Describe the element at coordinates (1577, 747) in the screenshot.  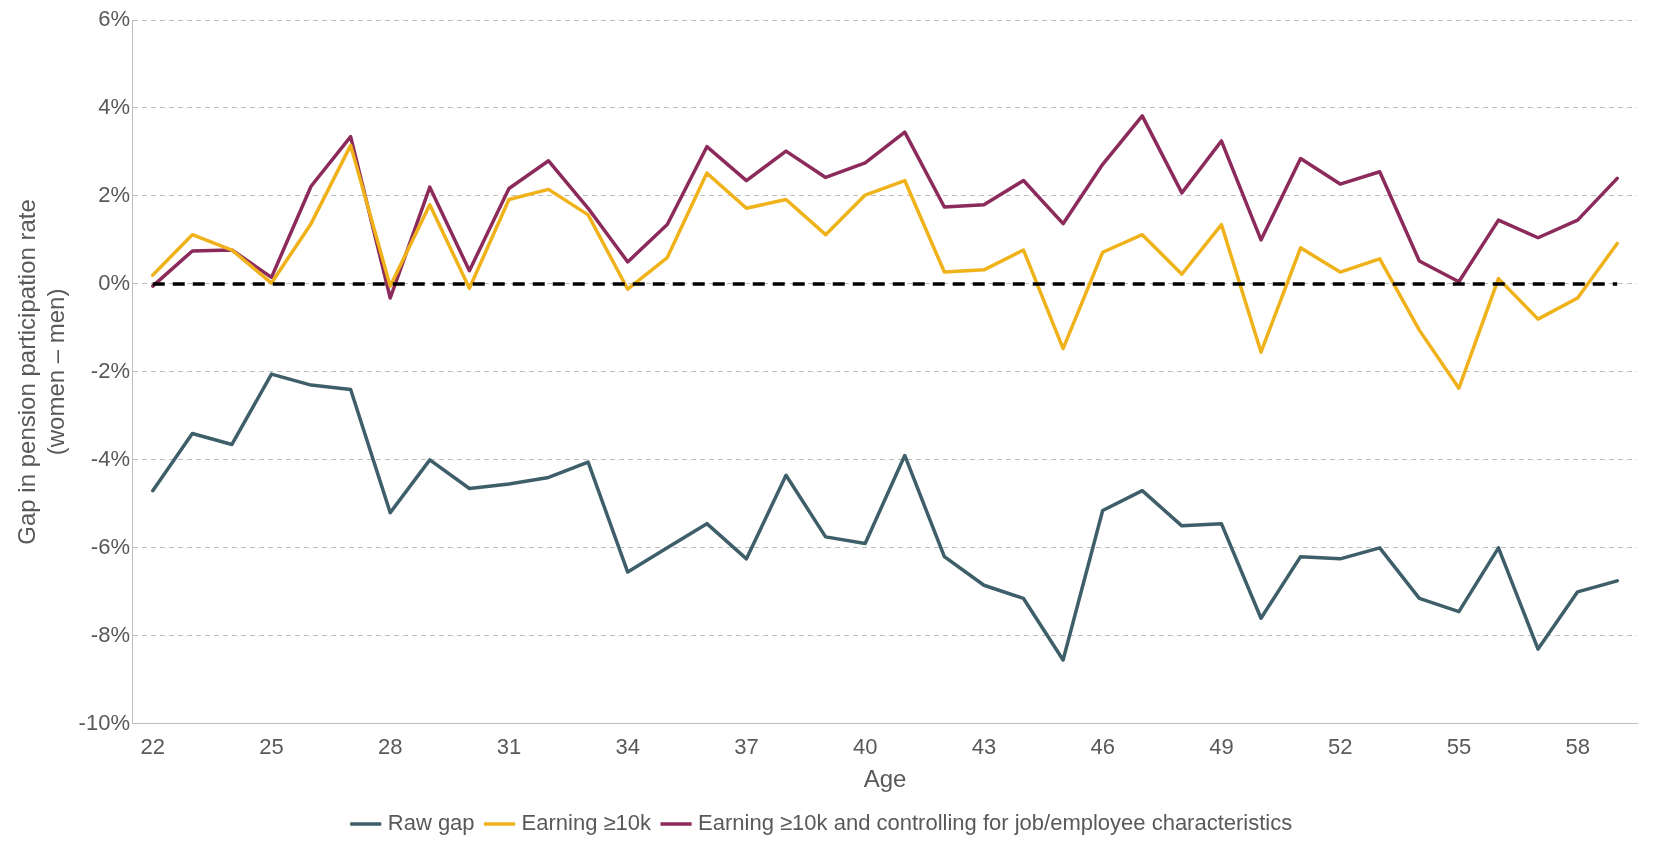
I see `x-tick-label: 58` at that location.